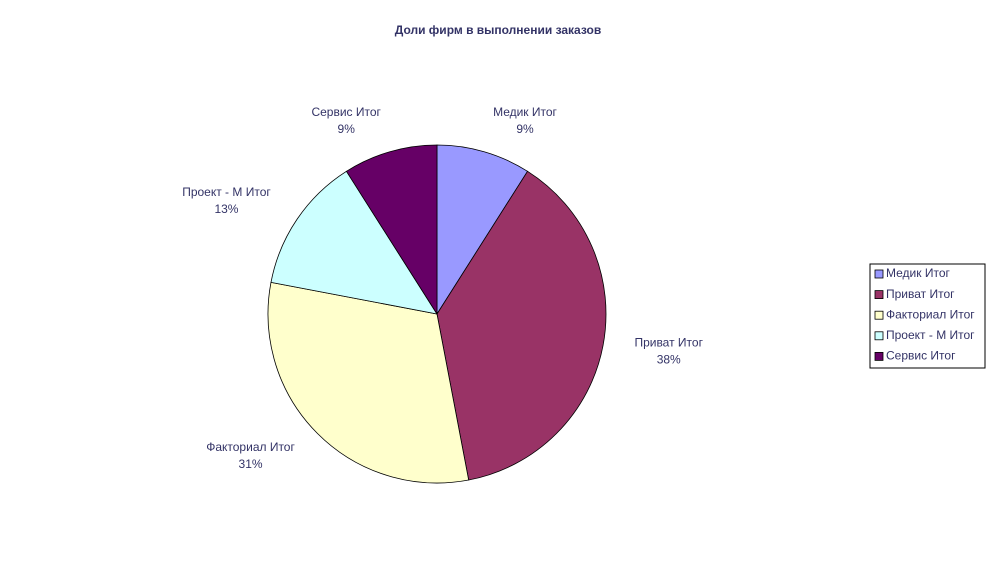 The width and height of the screenshot is (996, 581). I want to click on legend-label: Приват Итог, so click(920, 294).